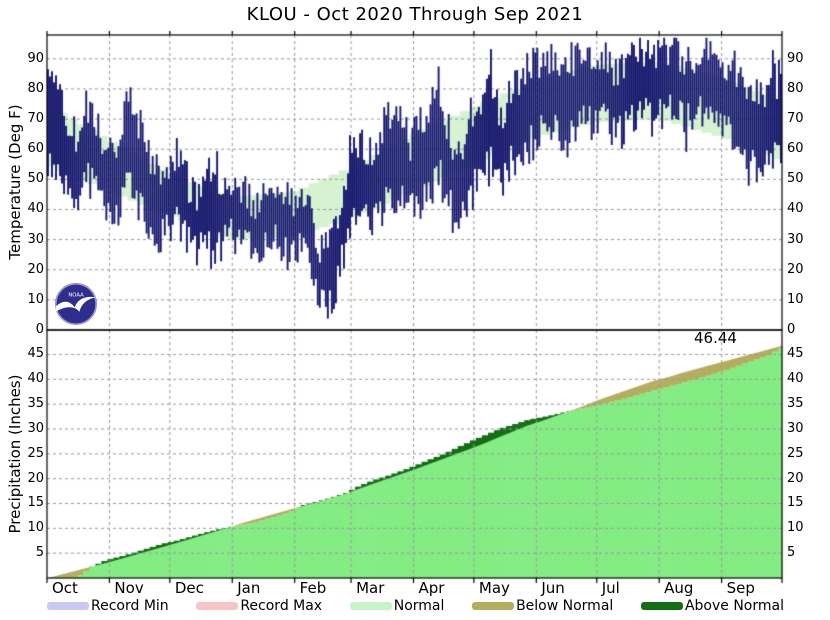 This screenshot has height=620, width=830. I want to click on temp-tick-label-left: 60, so click(35, 149).